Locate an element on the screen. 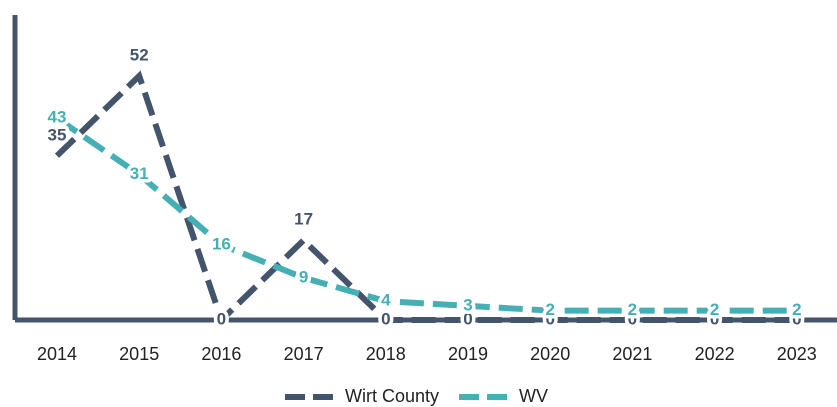 This screenshot has height=407, width=837. data-label: 9 is located at coordinates (303, 276).